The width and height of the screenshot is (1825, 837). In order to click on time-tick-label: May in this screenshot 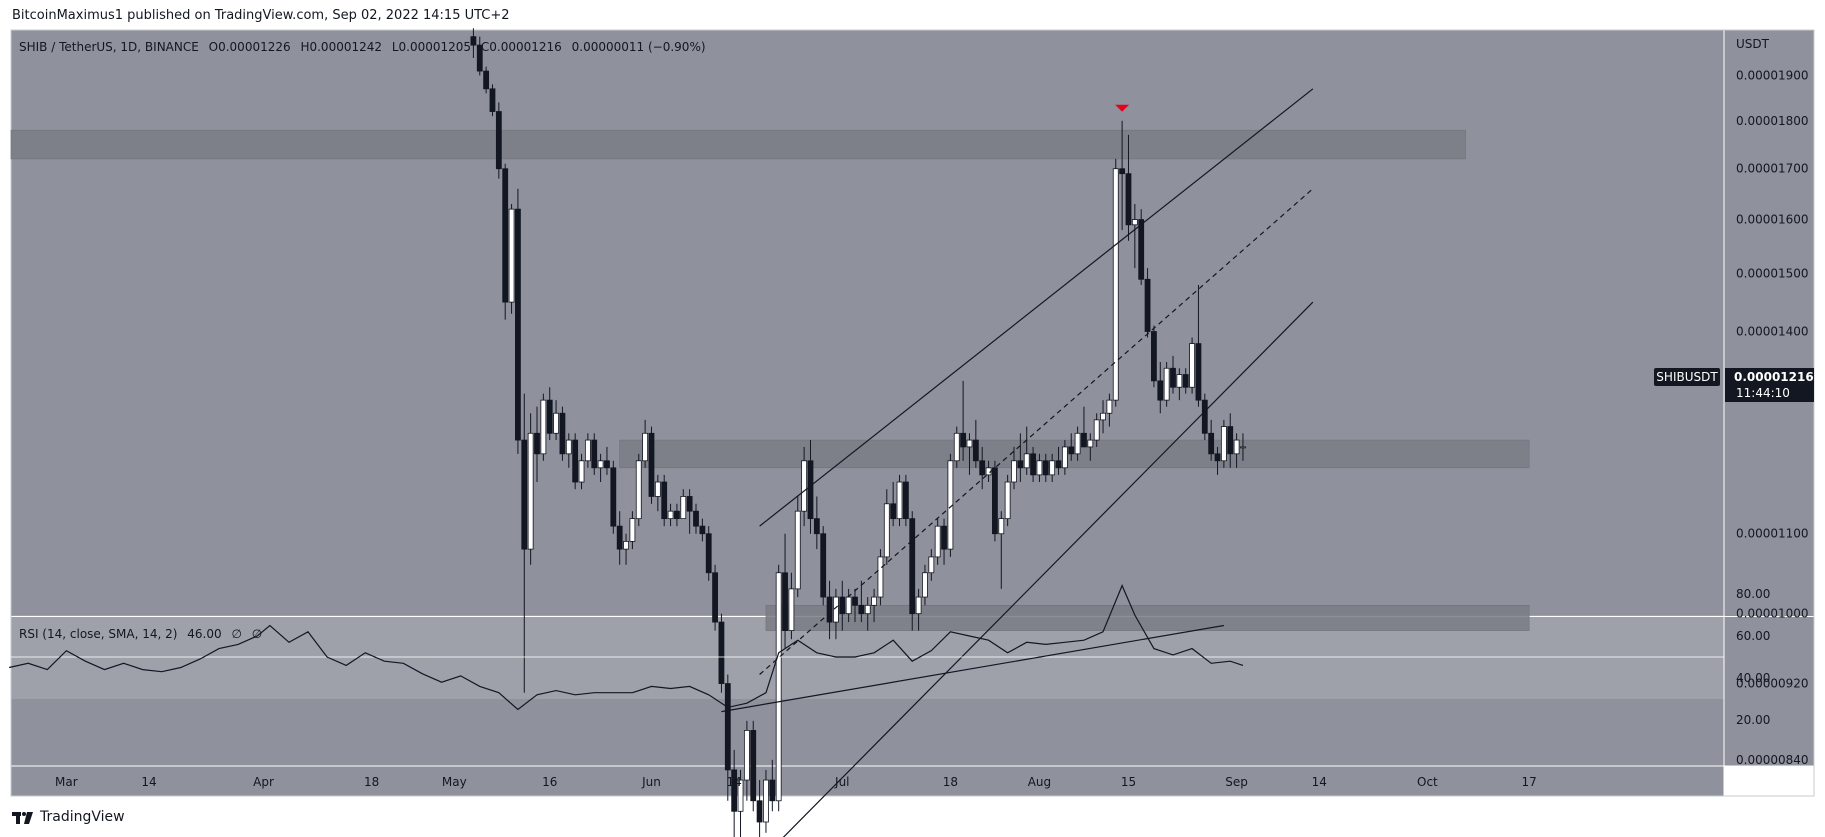, I will do `click(454, 782)`.